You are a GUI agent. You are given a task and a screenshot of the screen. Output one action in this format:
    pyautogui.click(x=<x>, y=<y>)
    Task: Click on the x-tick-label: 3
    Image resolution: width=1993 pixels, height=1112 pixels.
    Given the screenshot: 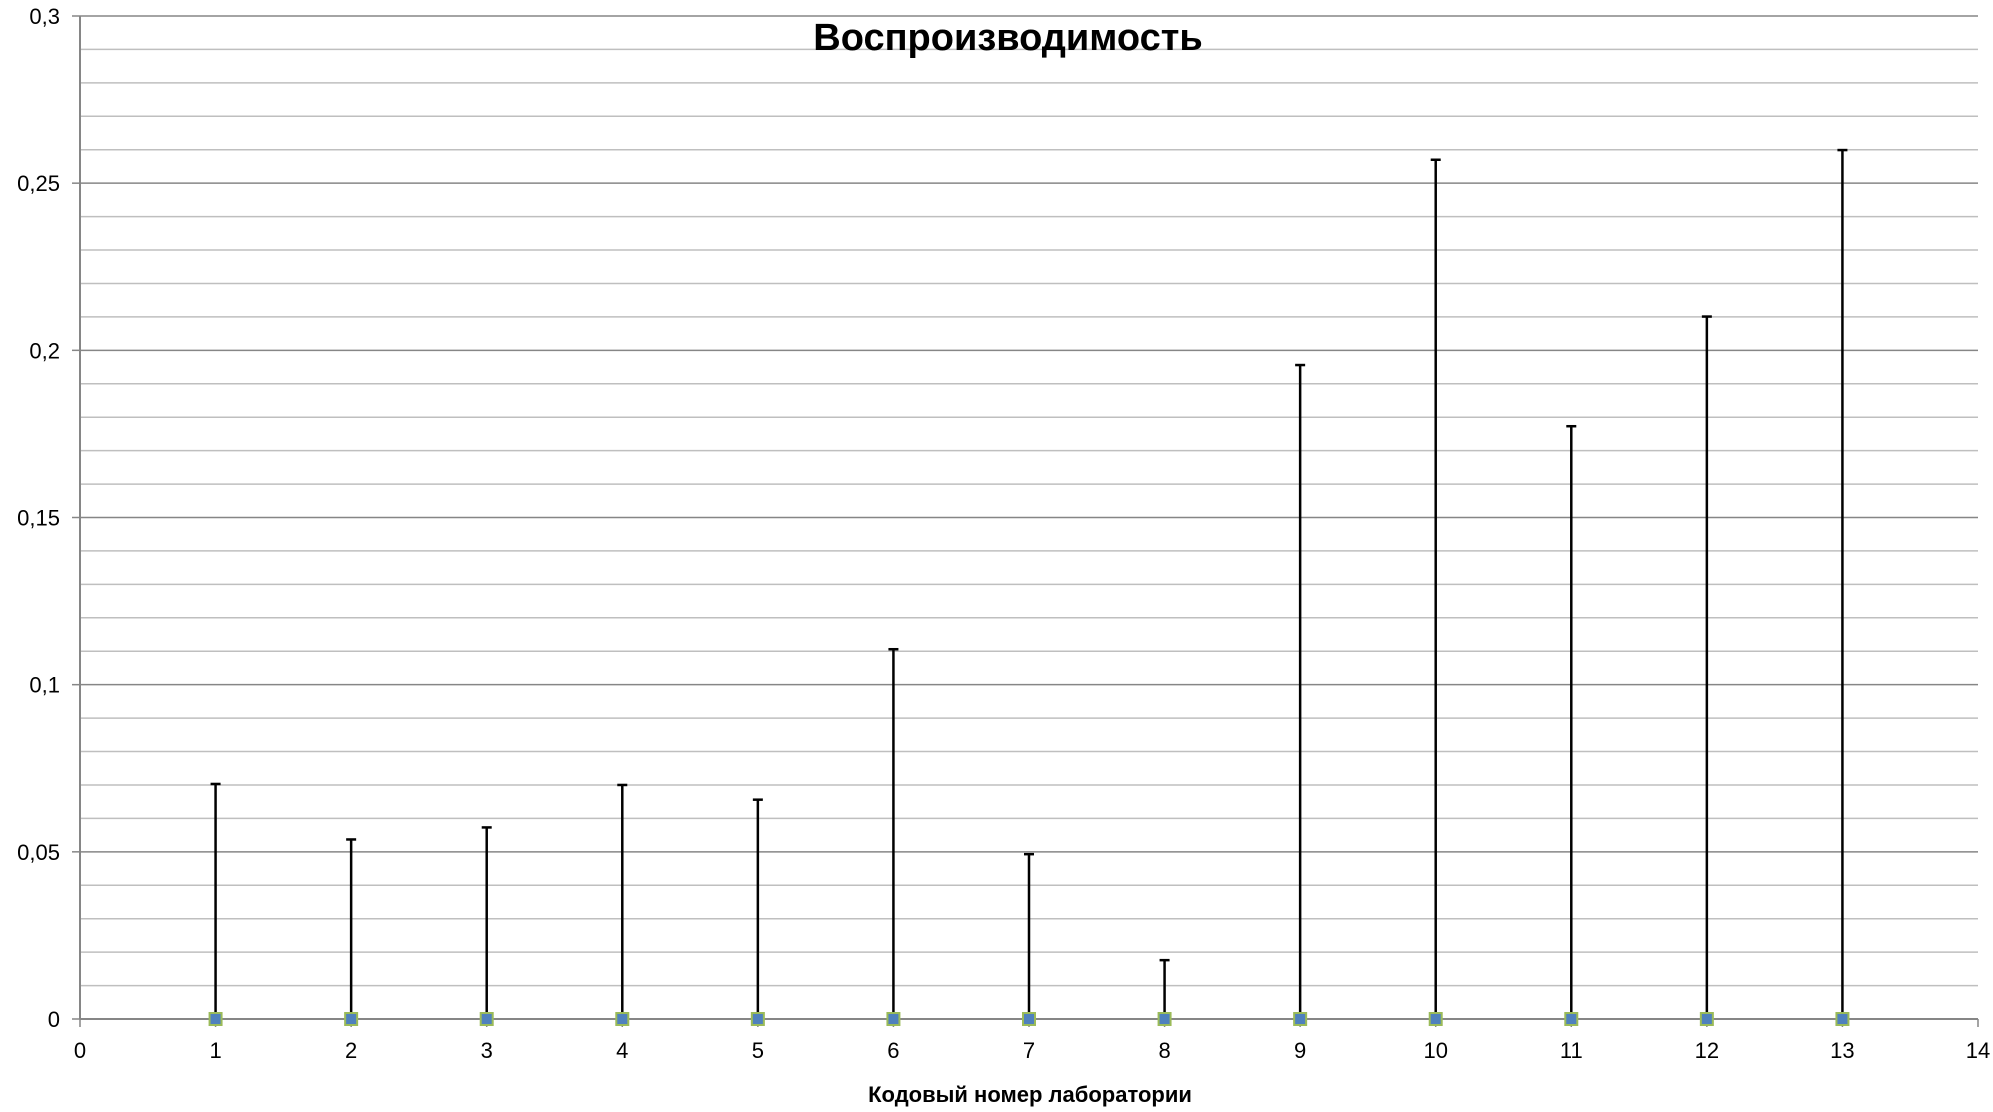 What is the action you would take?
    pyautogui.click(x=487, y=1050)
    